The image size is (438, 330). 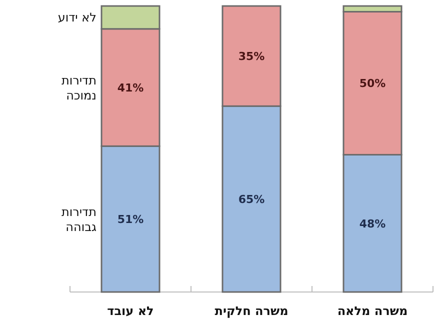 What do you see at coordinates (372, 311) in the screenshot?
I see `x-tick-label: משרה מלאה` at bounding box center [372, 311].